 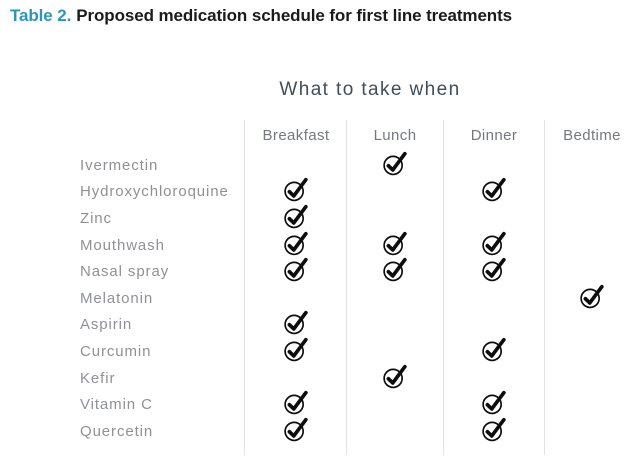 What do you see at coordinates (116, 405) in the screenshot?
I see `row-label: Vitamin C` at bounding box center [116, 405].